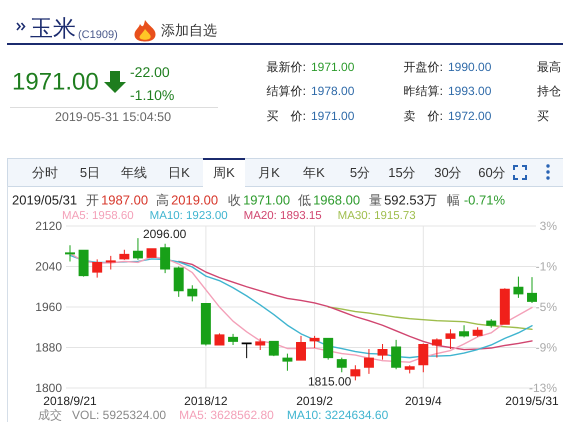 The height and width of the screenshot is (422, 563). What do you see at coordinates (470, 116) in the screenshot?
I see `text: 1972.00` at bounding box center [470, 116].